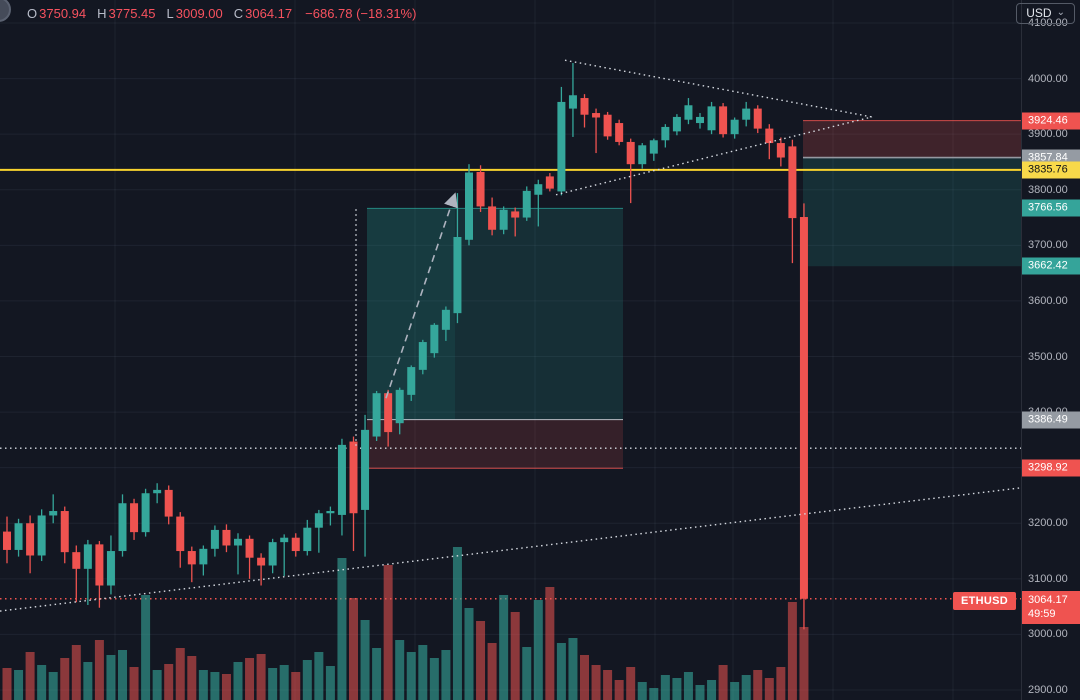 This screenshot has width=1080, height=700. Describe the element at coordinates (1048, 134) in the screenshot. I see `price-tick: 3900.00` at that location.